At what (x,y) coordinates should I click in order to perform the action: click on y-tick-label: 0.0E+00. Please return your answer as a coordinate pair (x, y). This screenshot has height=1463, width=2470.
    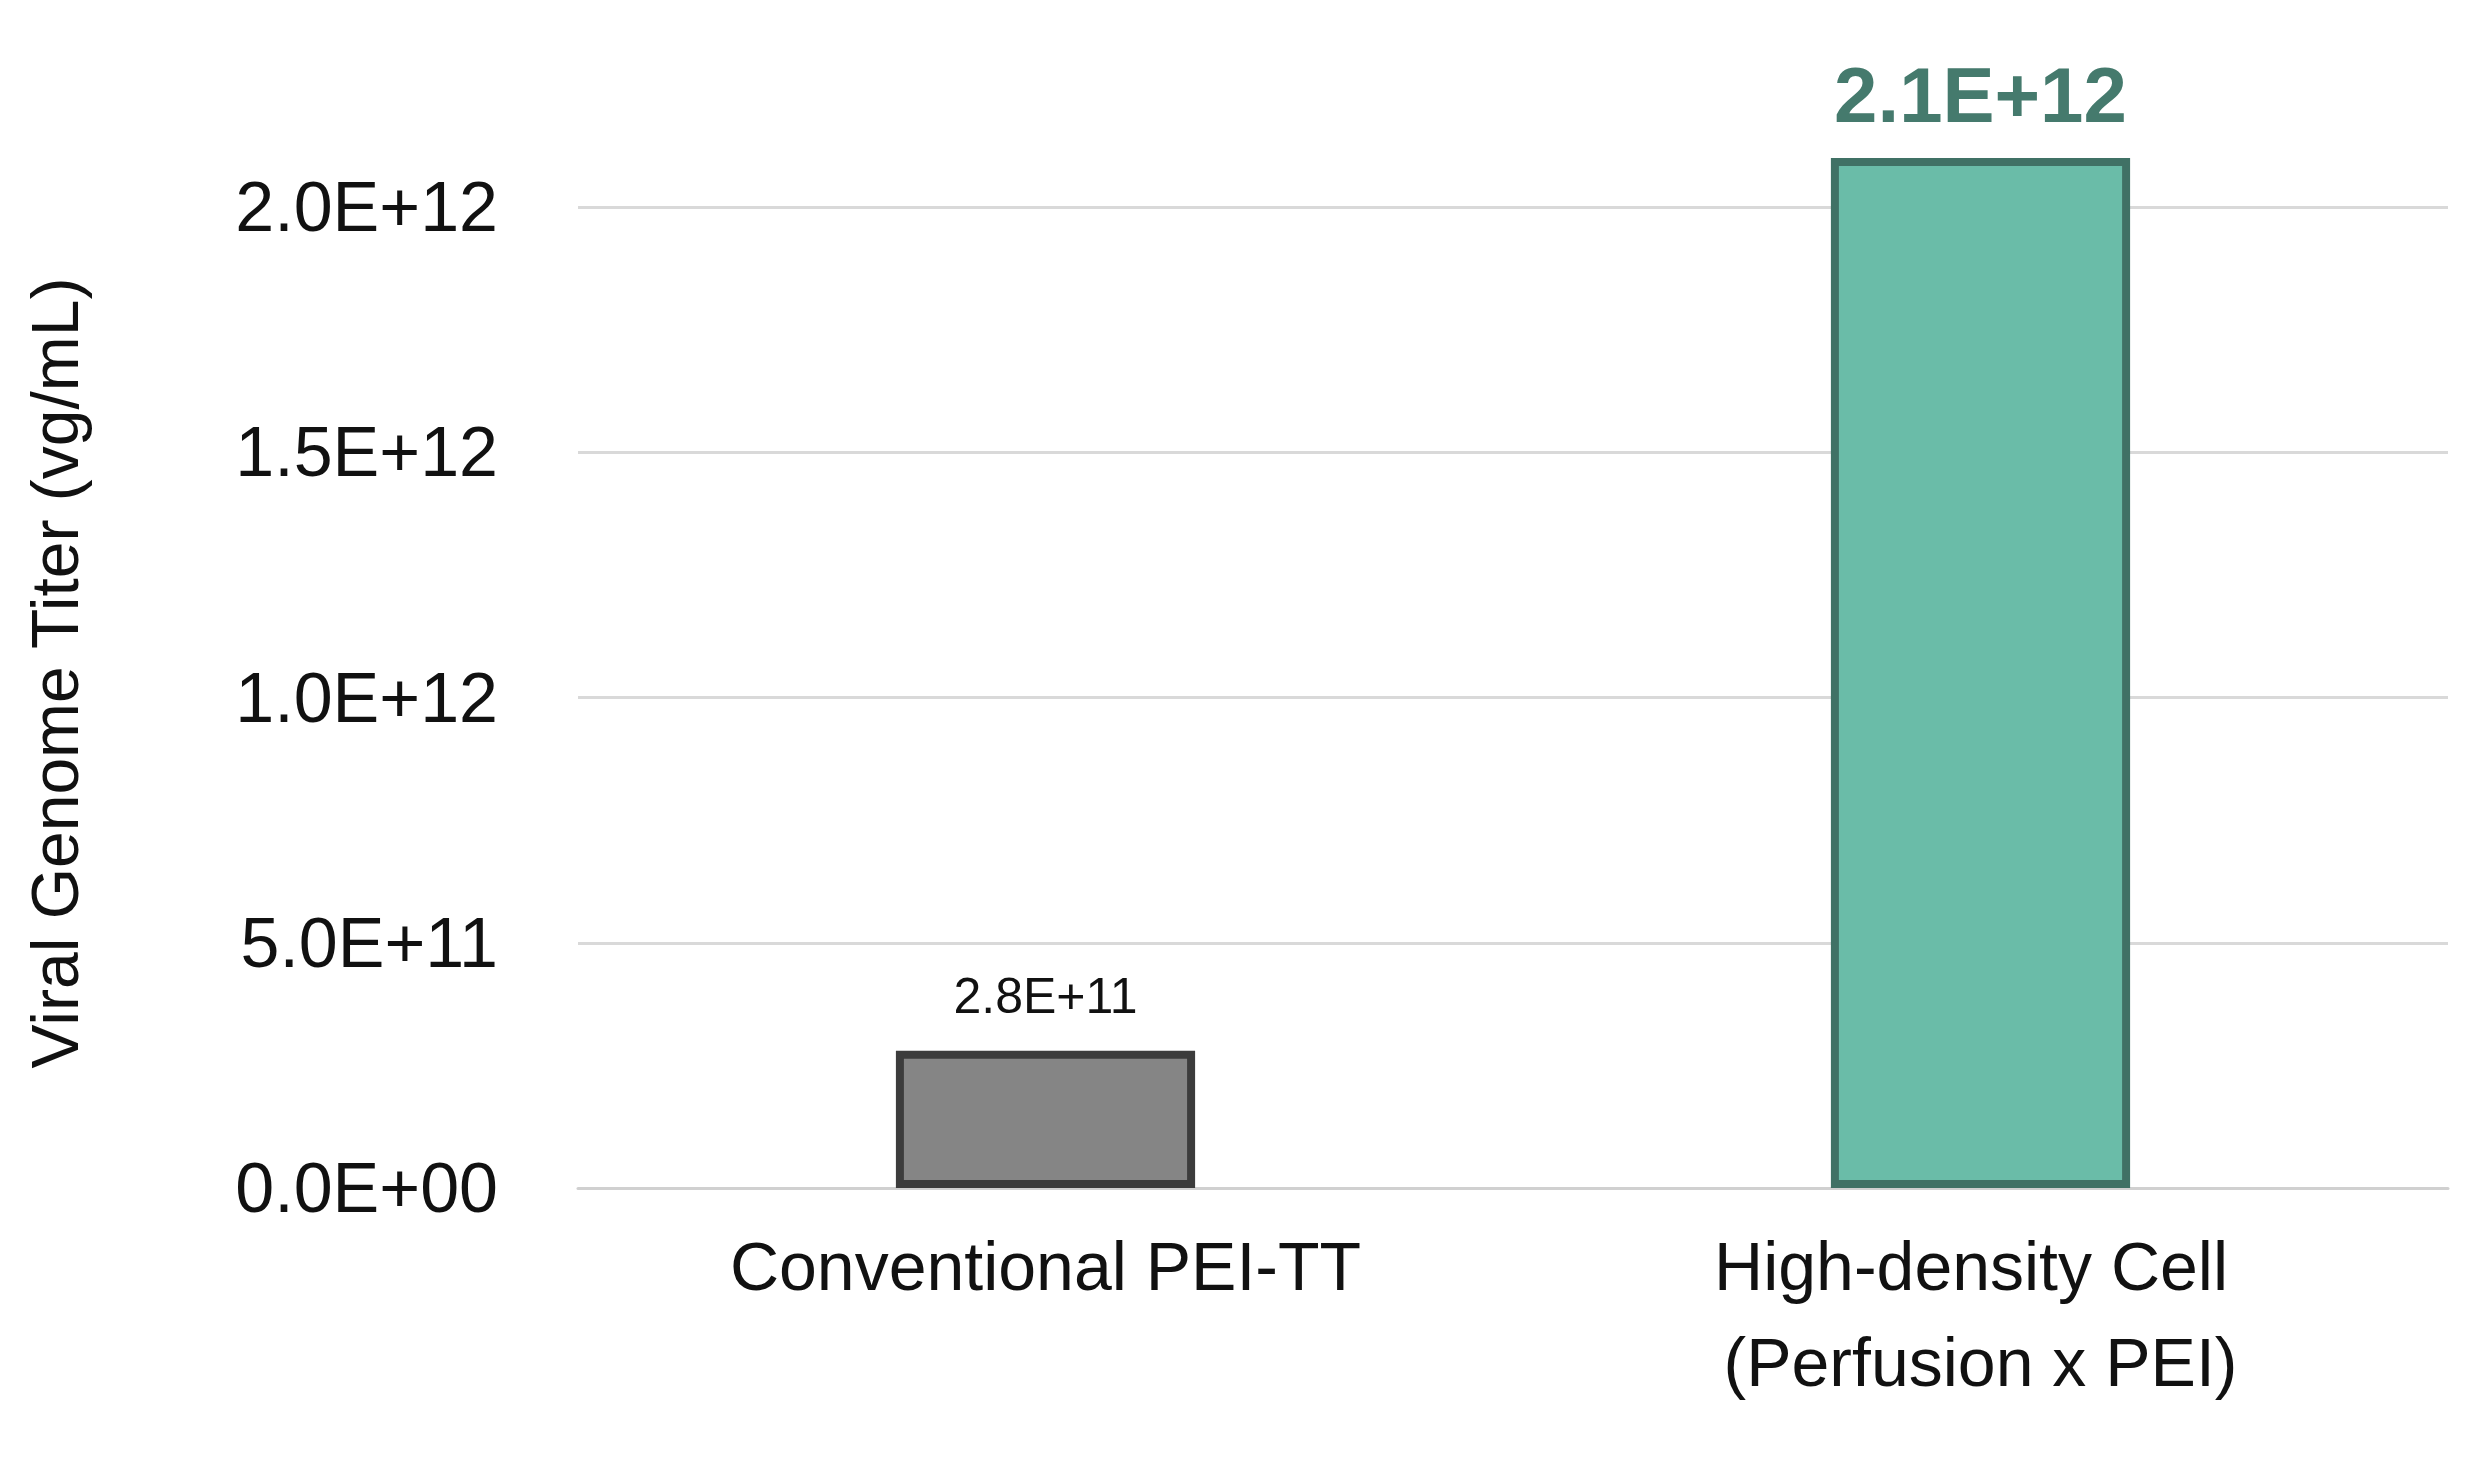
    Looking at the image, I should click on (366, 1188).